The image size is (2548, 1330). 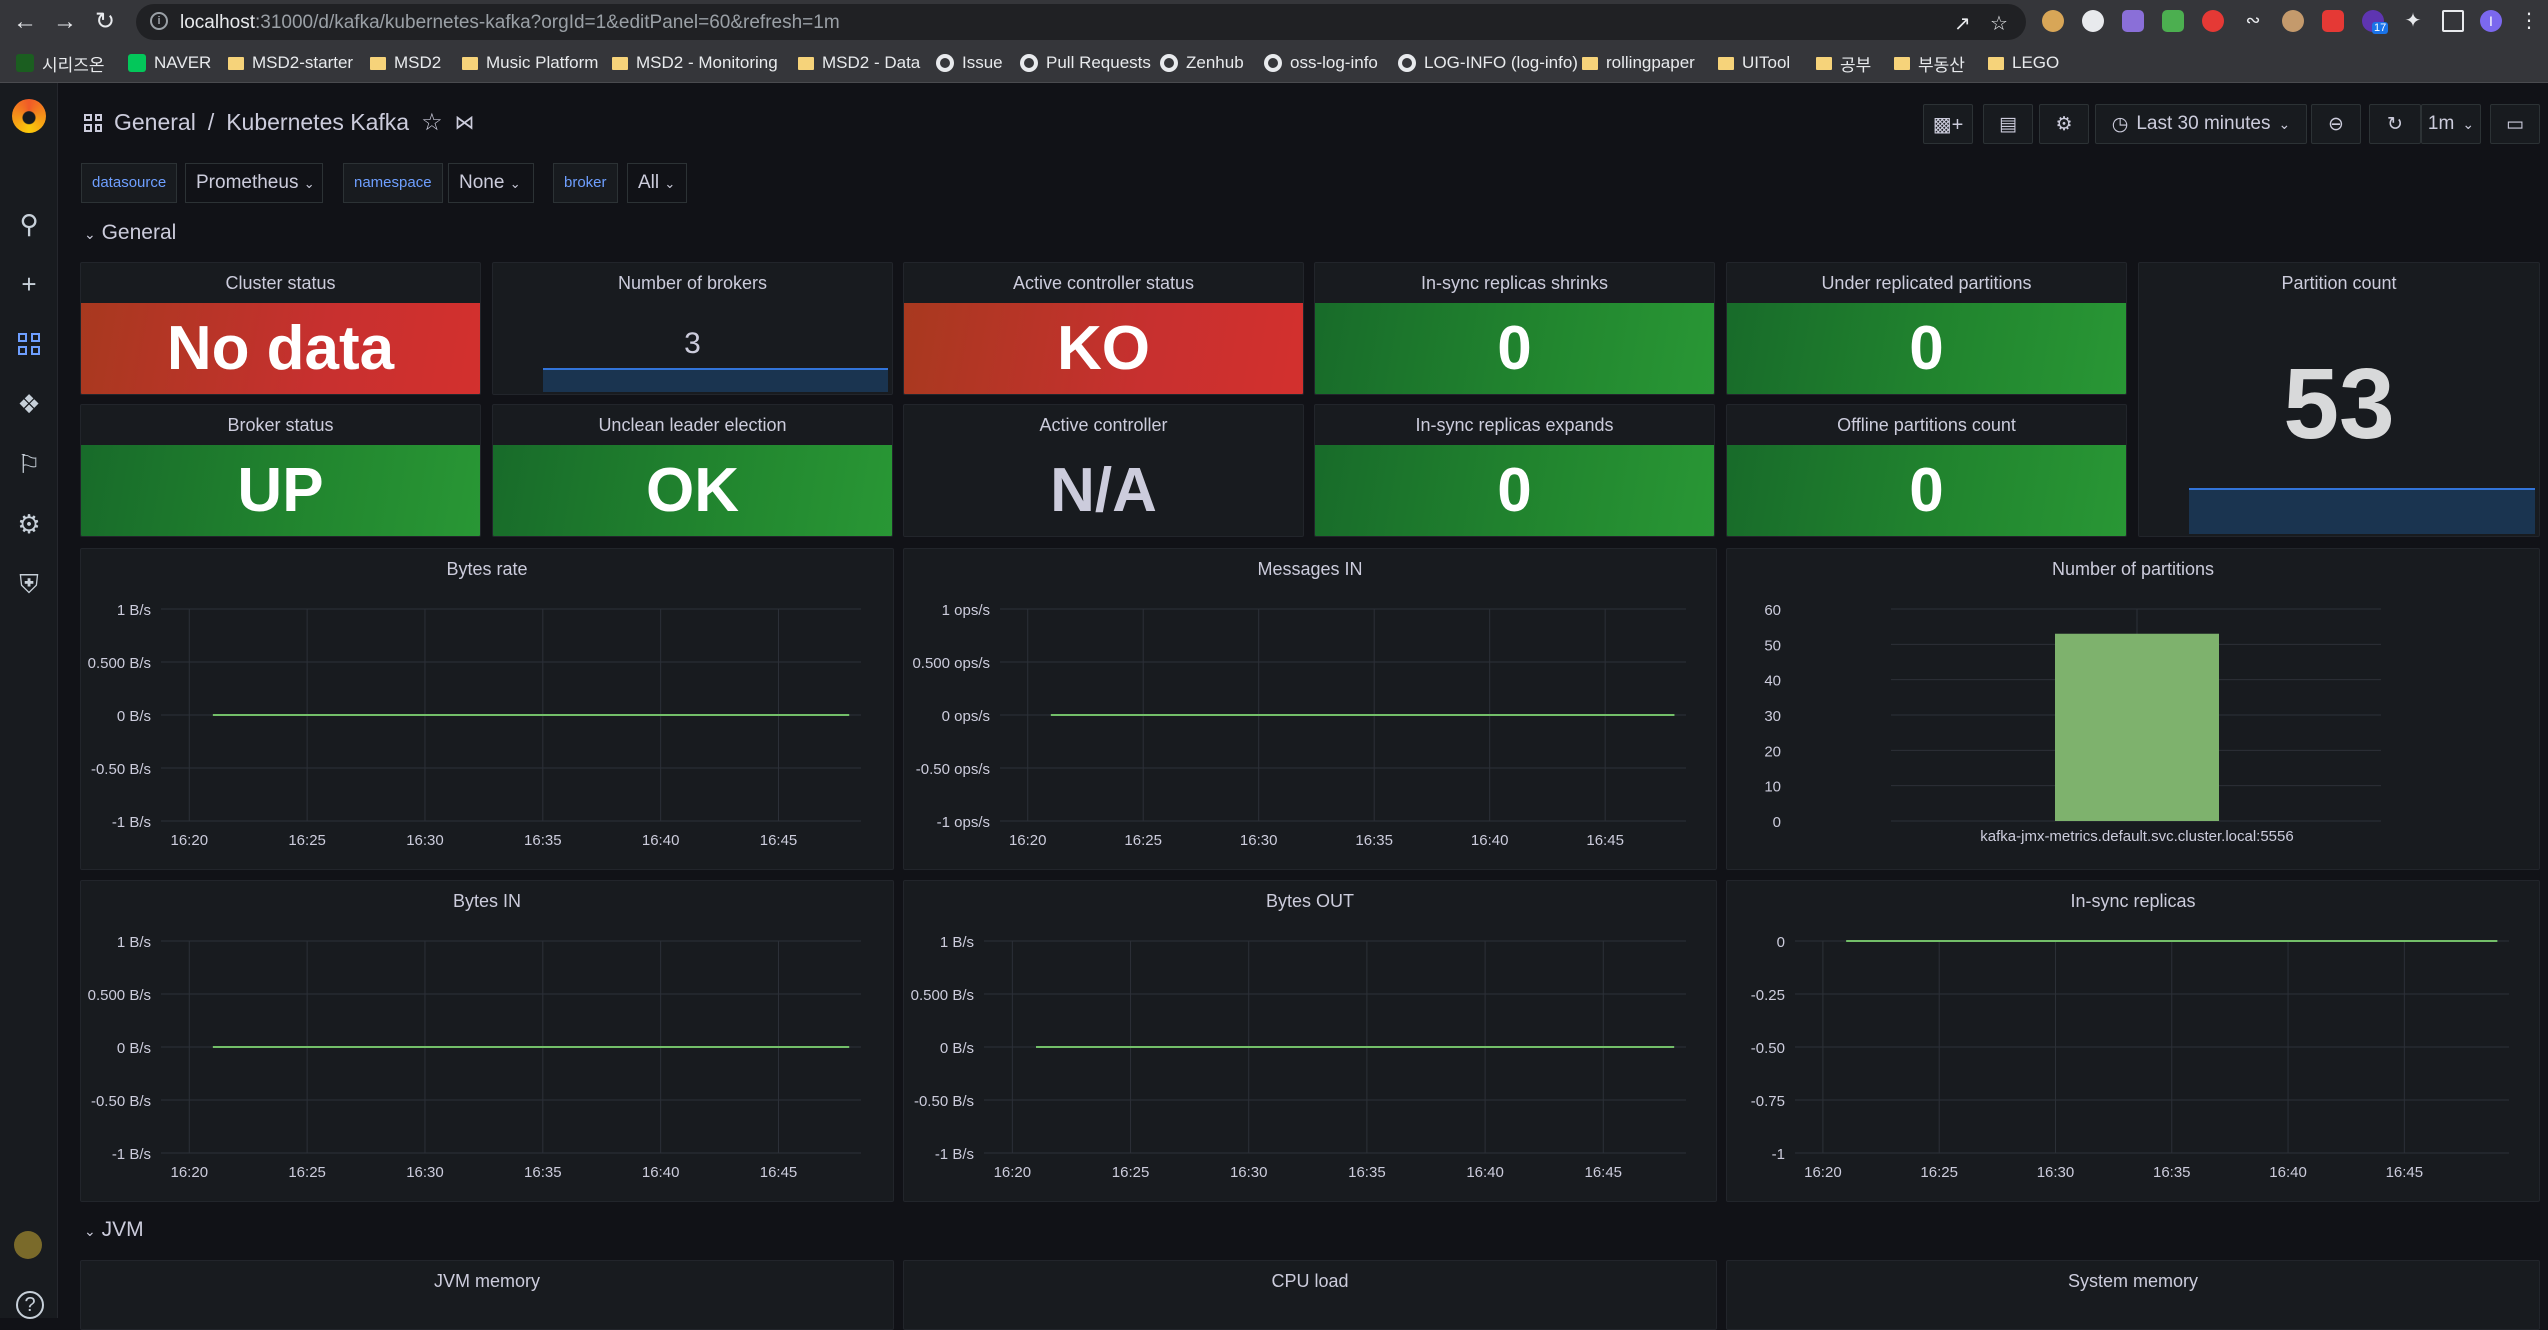 I want to click on refresh-icon: ↻, so click(x=2395, y=124).